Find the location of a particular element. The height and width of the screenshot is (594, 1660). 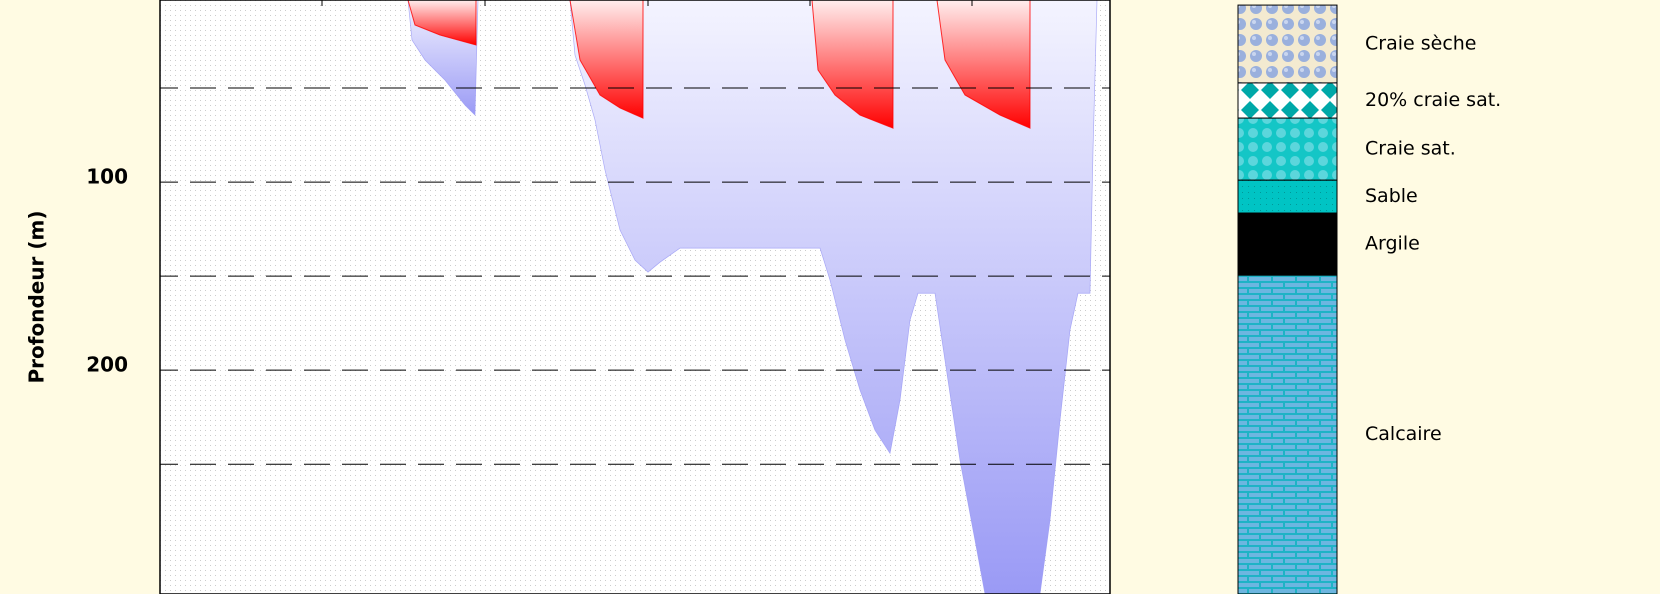

y-axis-label: Profondeur (m) is located at coordinates (37, 296).